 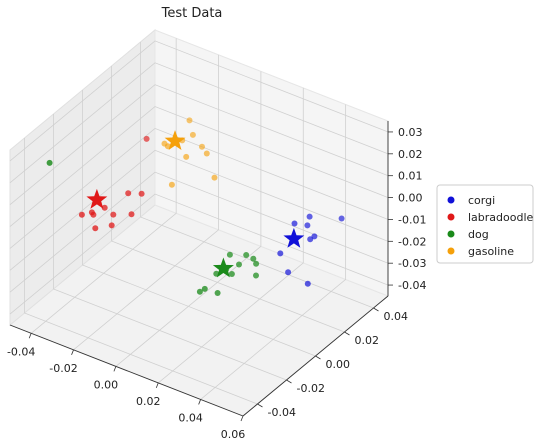 I want to click on z-tick-label: 0.02, so click(x=410, y=154).